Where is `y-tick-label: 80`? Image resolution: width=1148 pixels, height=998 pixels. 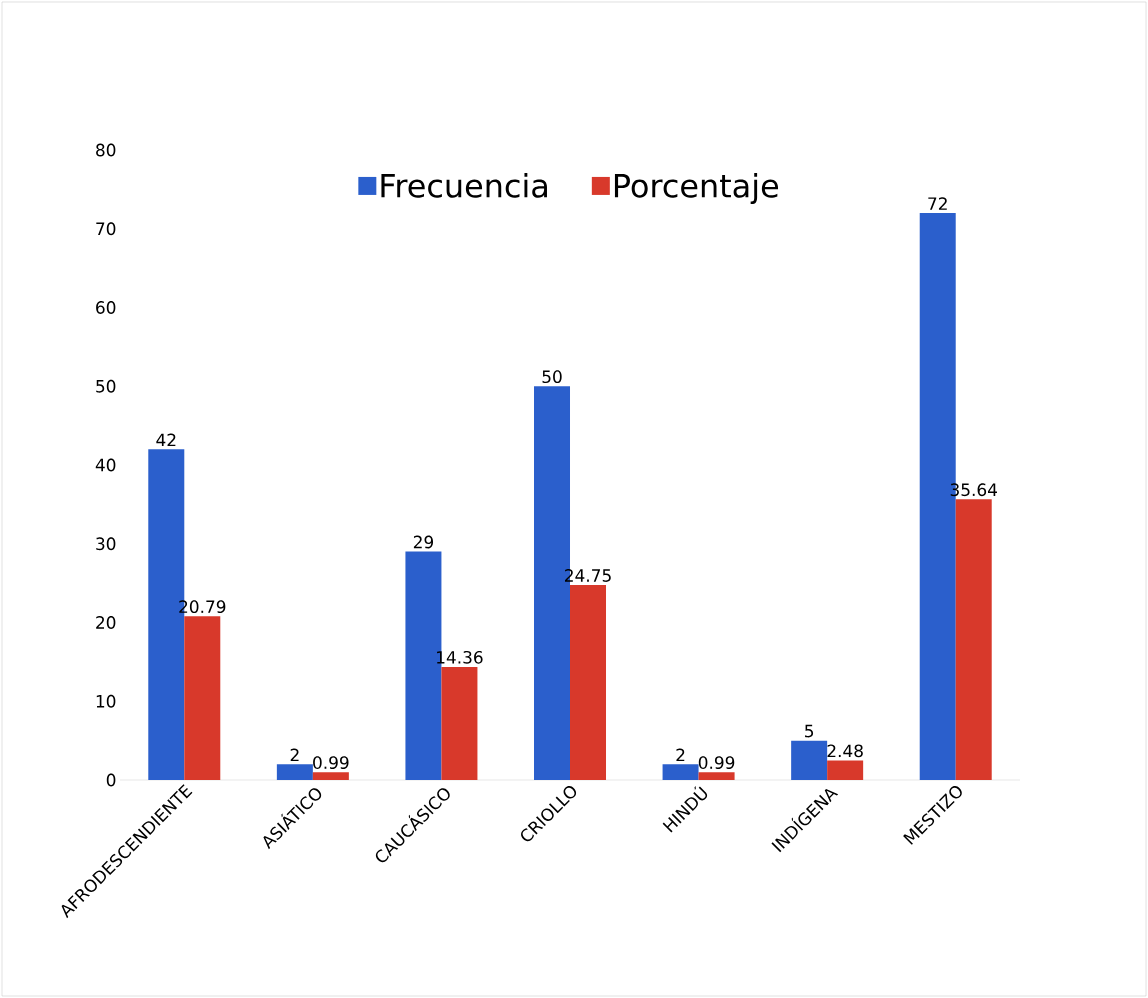 y-tick-label: 80 is located at coordinates (106, 150).